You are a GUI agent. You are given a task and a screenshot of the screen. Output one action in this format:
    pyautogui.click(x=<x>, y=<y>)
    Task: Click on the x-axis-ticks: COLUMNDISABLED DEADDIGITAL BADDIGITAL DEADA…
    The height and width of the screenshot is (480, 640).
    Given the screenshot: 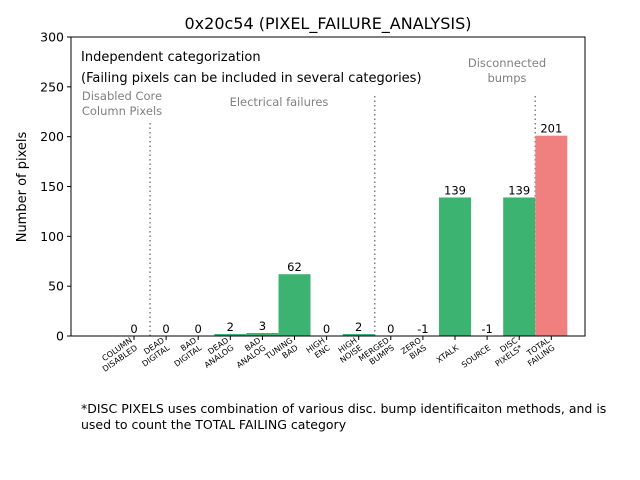 What is the action you would take?
    pyautogui.click(x=326, y=355)
    